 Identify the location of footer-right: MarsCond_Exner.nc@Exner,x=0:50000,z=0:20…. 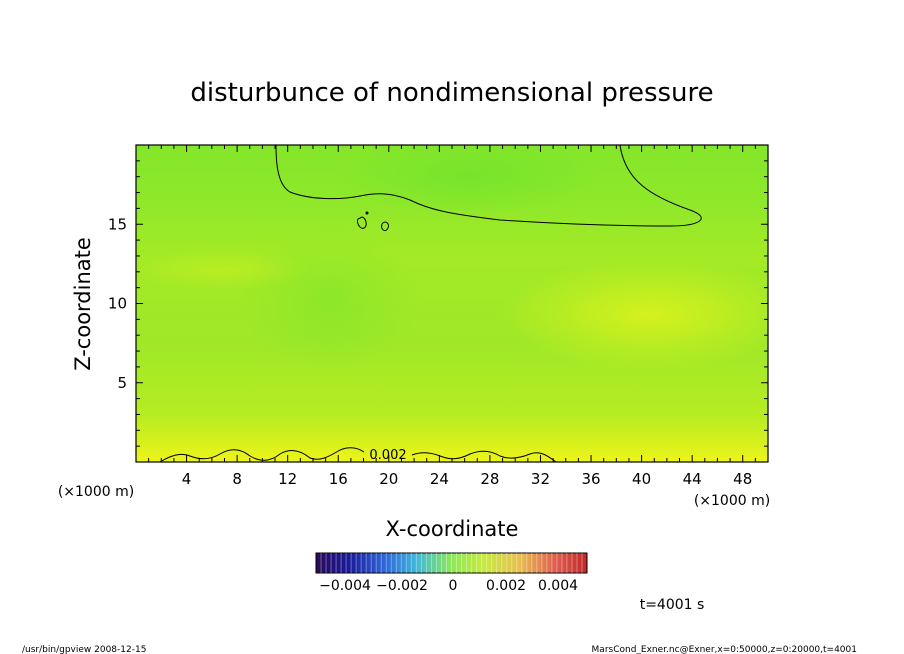
(724, 649).